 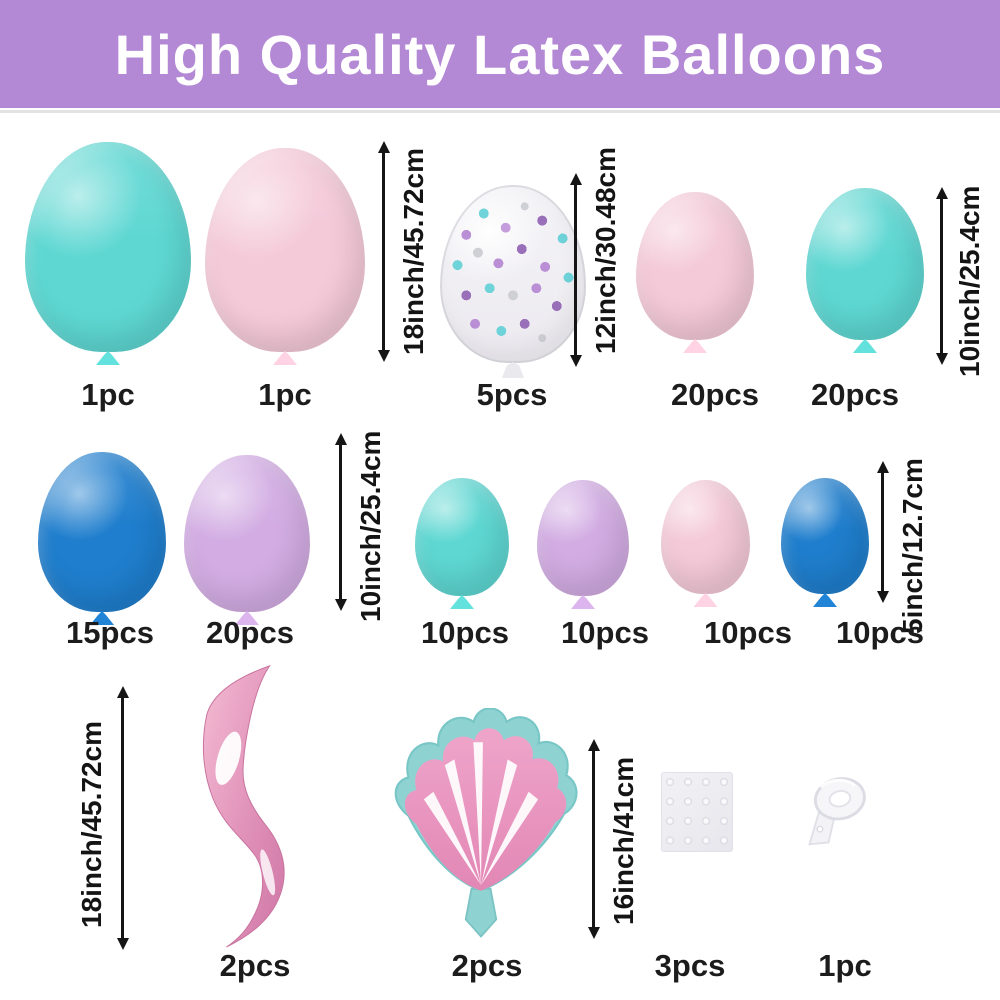 What do you see at coordinates (513, 370) in the screenshot?
I see `balloon-tassel` at bounding box center [513, 370].